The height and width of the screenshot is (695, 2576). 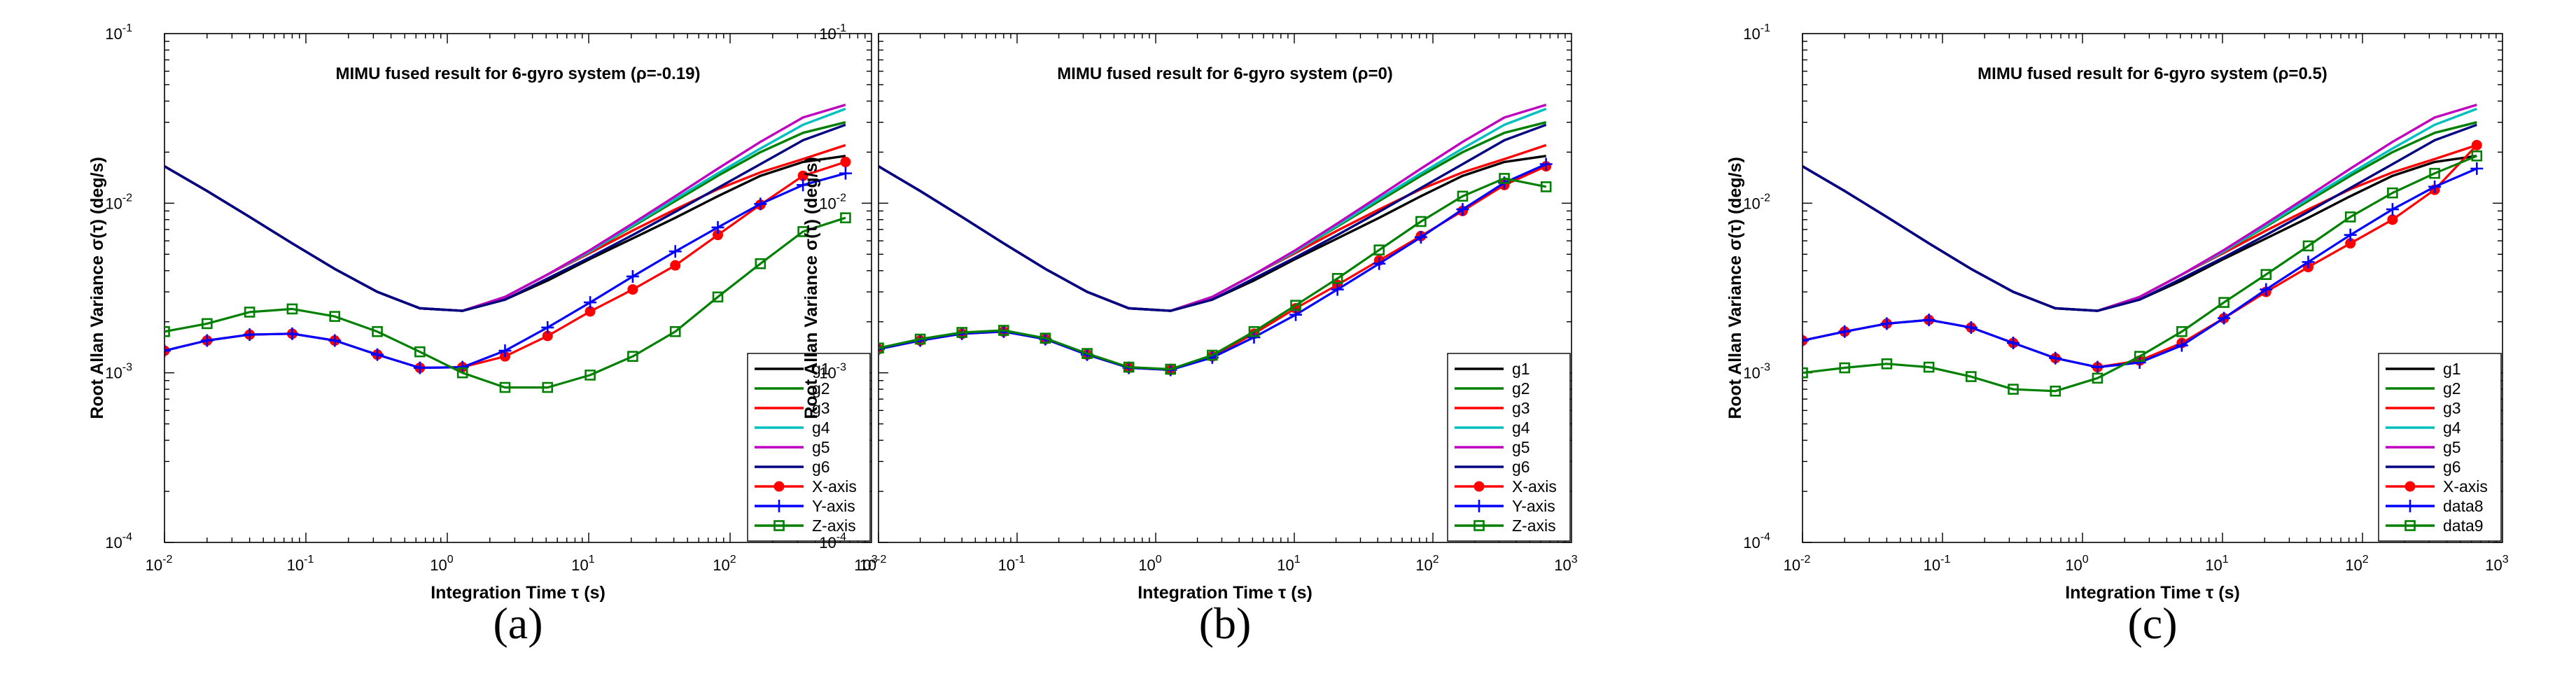 What do you see at coordinates (518, 593) in the screenshot?
I see `x-axis-label: Integration Time τ (s)` at bounding box center [518, 593].